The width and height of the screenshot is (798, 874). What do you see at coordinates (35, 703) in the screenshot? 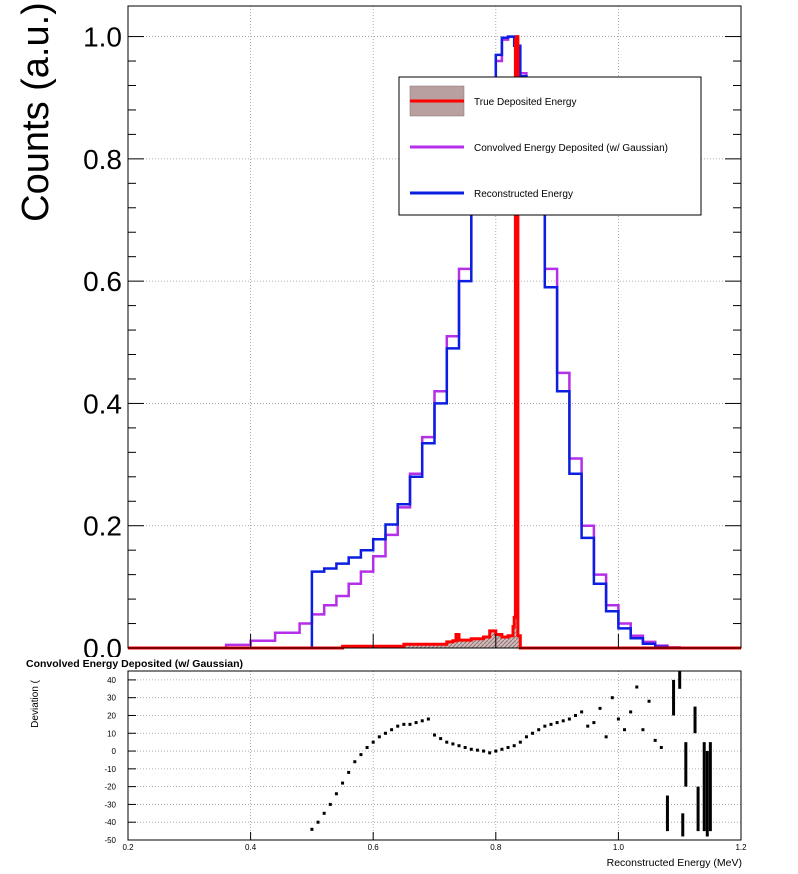
I see `deviation-plot-y-axis-label: Deviation (` at bounding box center [35, 703].